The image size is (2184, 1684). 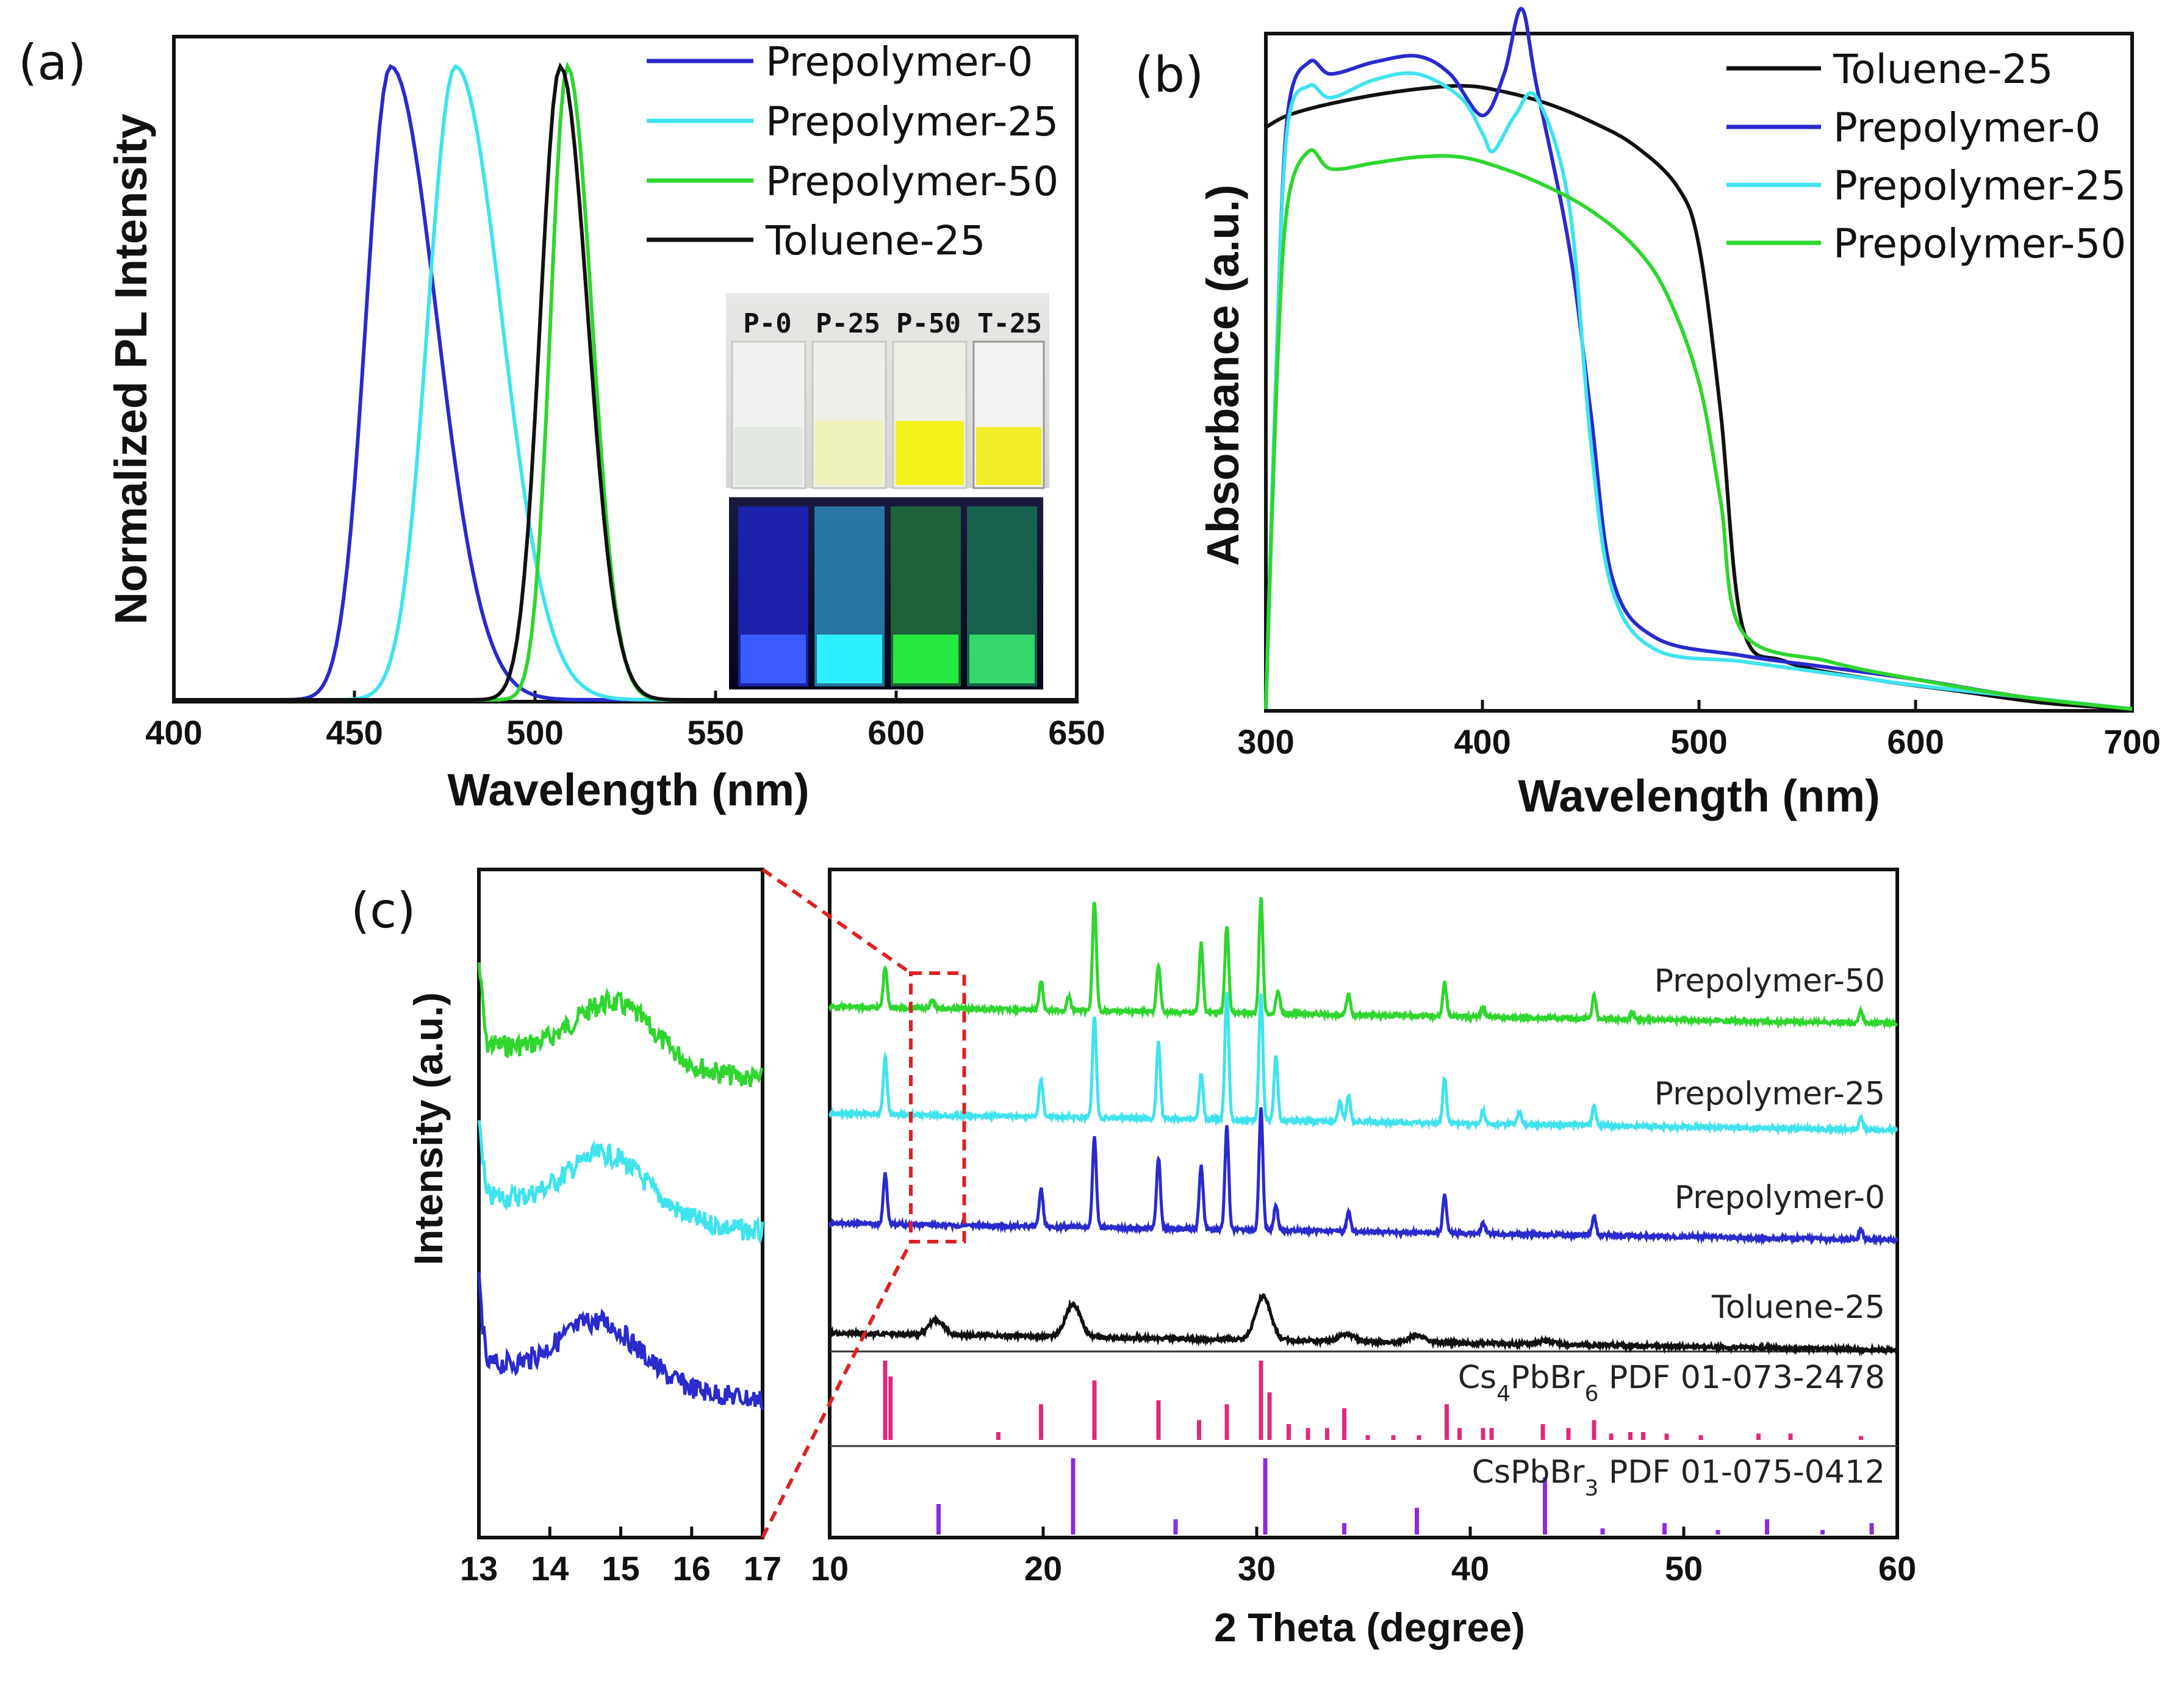 I want to click on panel-a-tick-label-400: 400, so click(x=173, y=732).